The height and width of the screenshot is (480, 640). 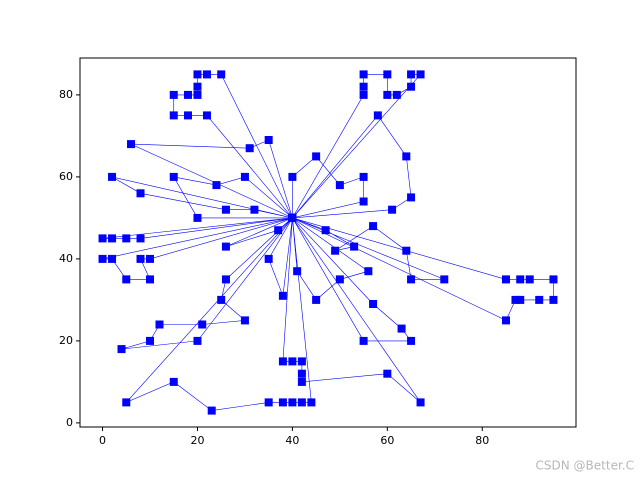 I want to click on x-tick-label: 80, so click(x=482, y=440).